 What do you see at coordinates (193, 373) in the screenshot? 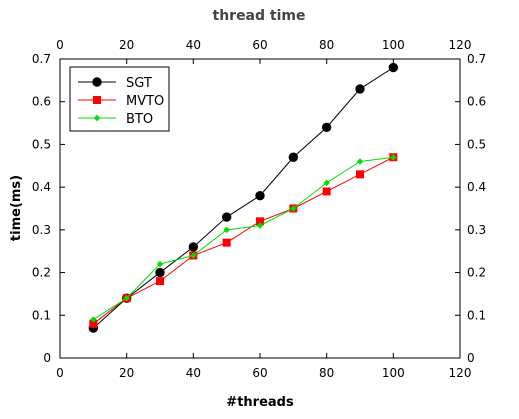
I see `x-tick-label: 40` at bounding box center [193, 373].